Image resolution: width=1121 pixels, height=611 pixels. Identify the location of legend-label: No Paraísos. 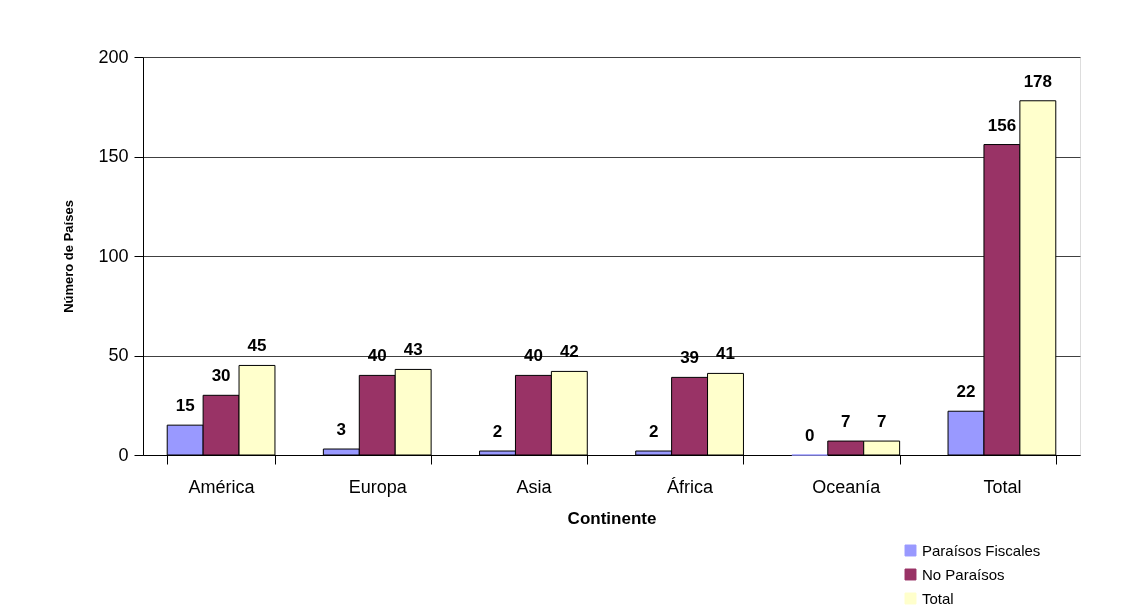
(963, 574).